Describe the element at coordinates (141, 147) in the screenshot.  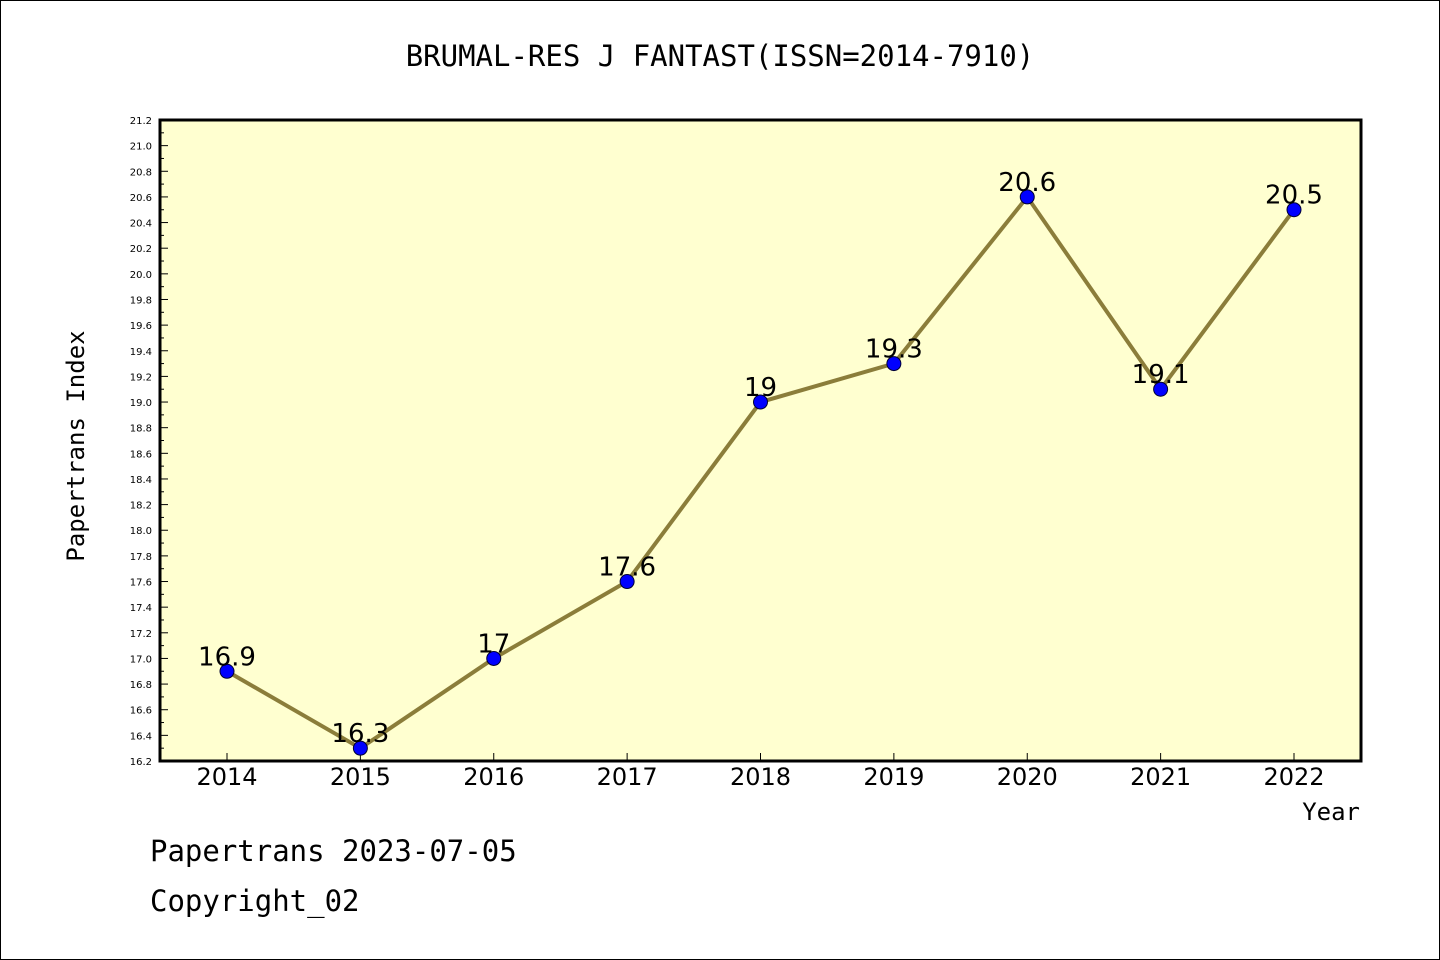
I see `y-tick-label: 21.0` at that location.